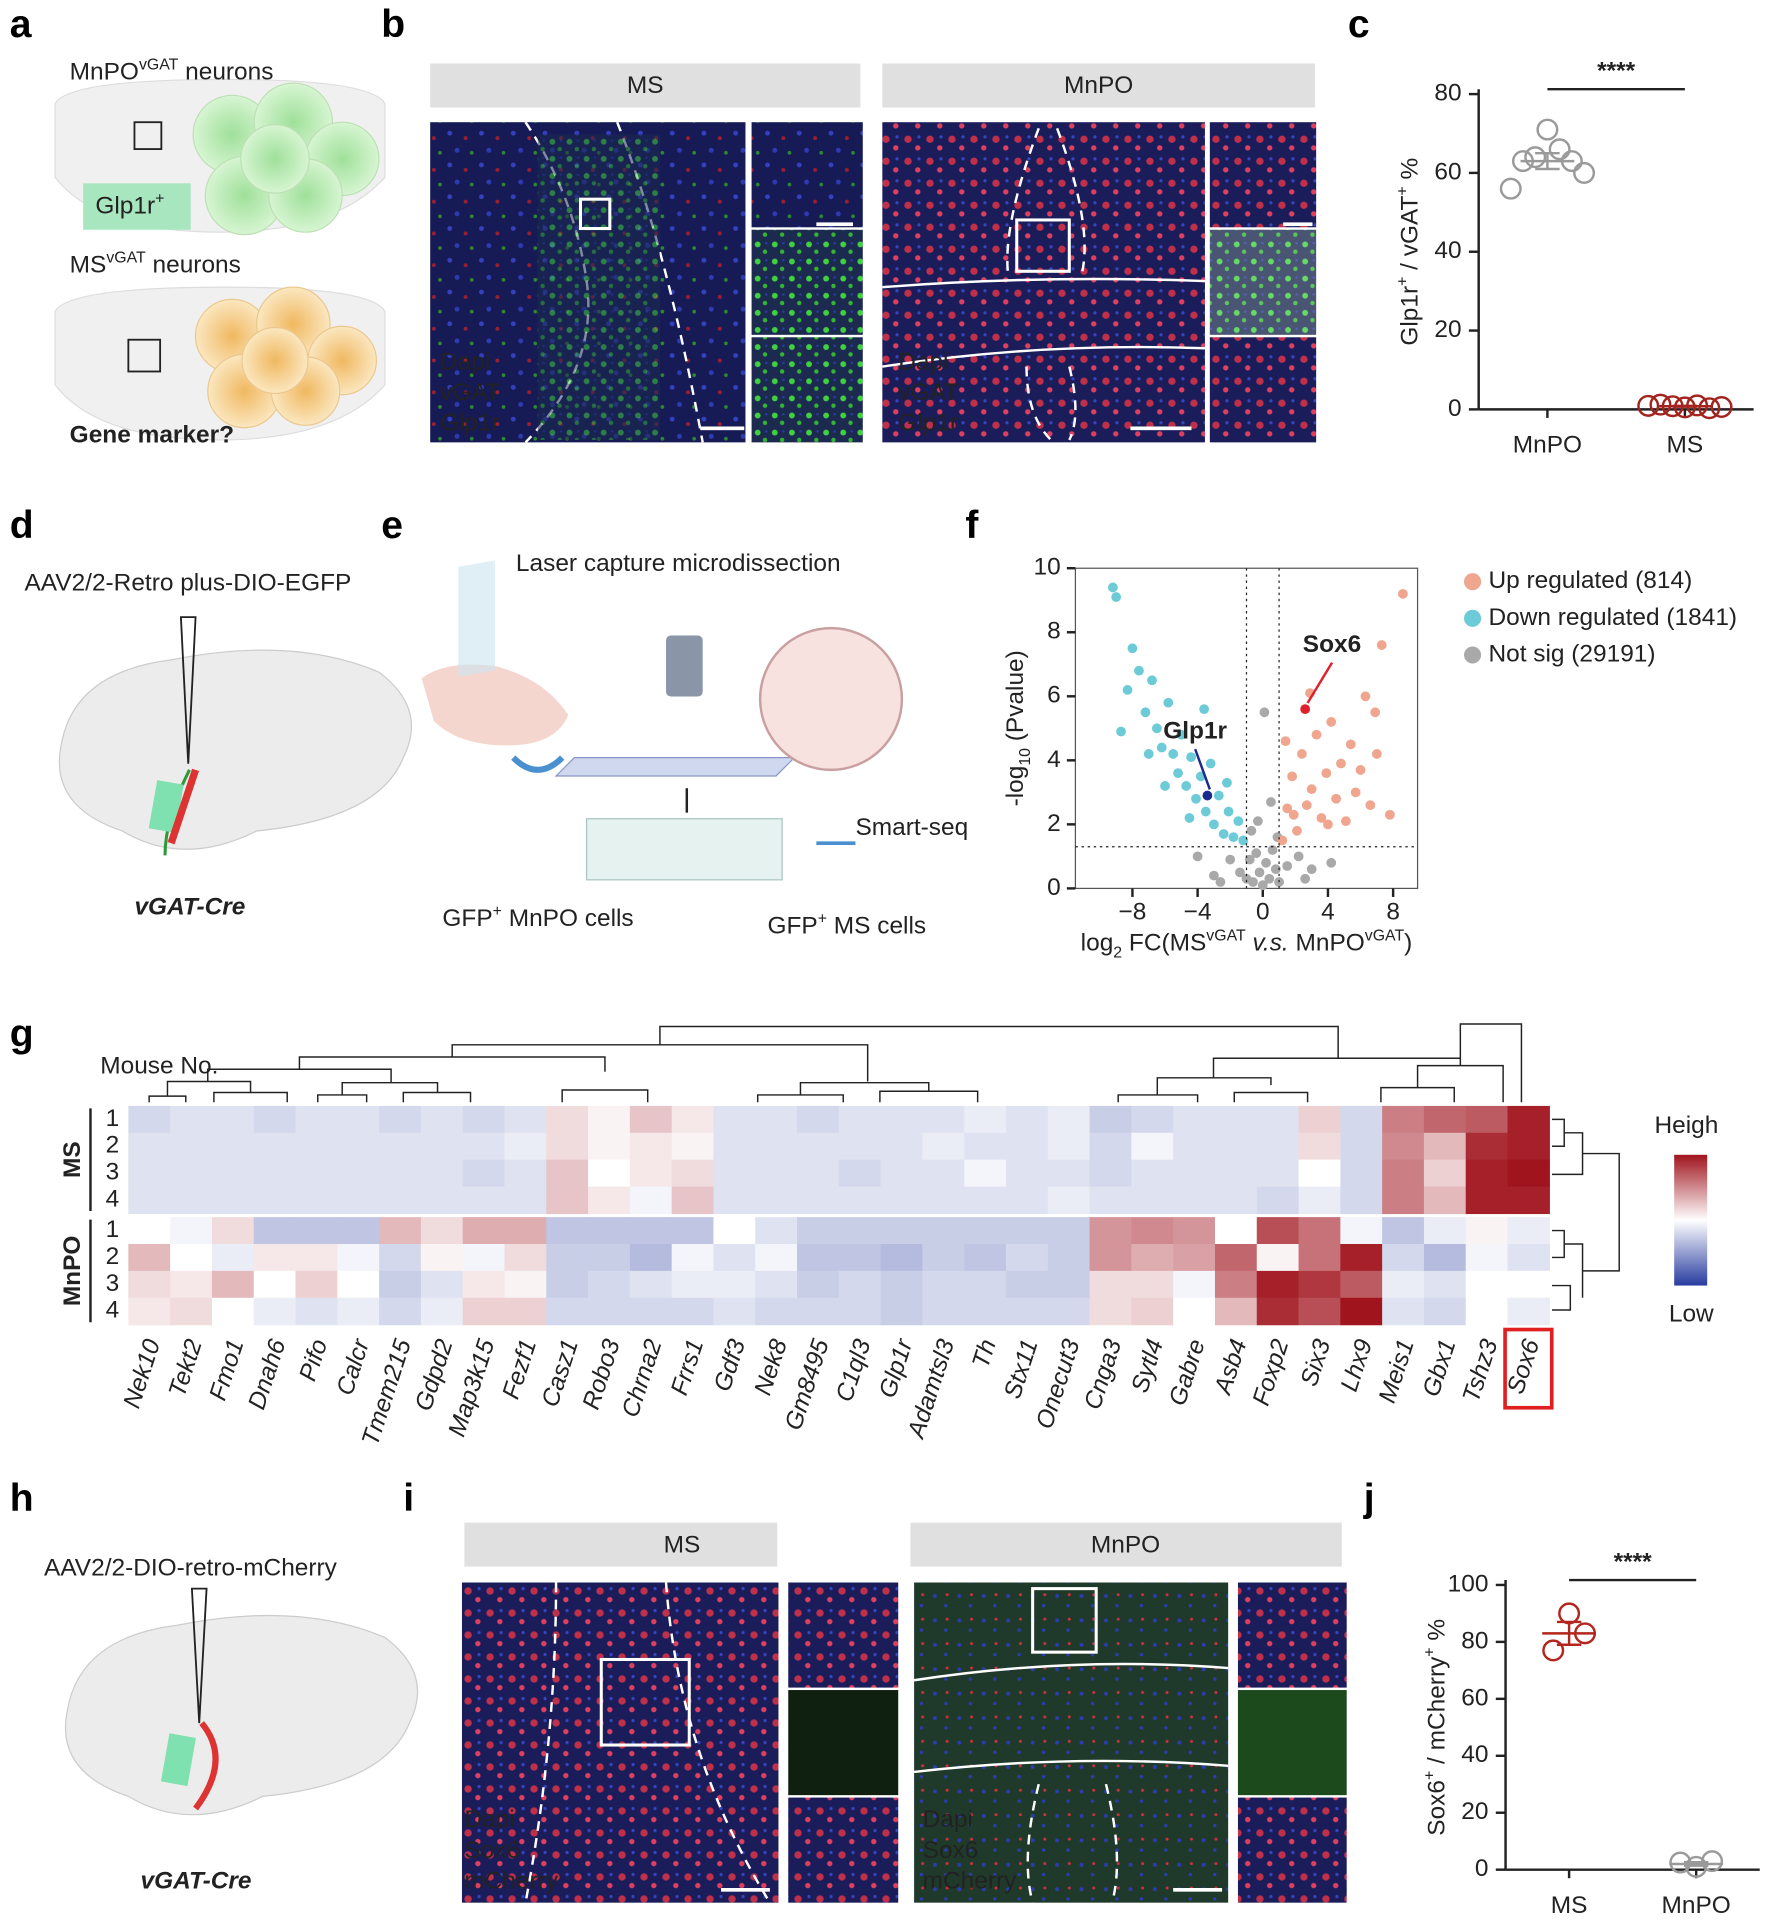 Image resolution: width=1772 pixels, height=1921 pixels. I want to click on slide, so click(675, 767).